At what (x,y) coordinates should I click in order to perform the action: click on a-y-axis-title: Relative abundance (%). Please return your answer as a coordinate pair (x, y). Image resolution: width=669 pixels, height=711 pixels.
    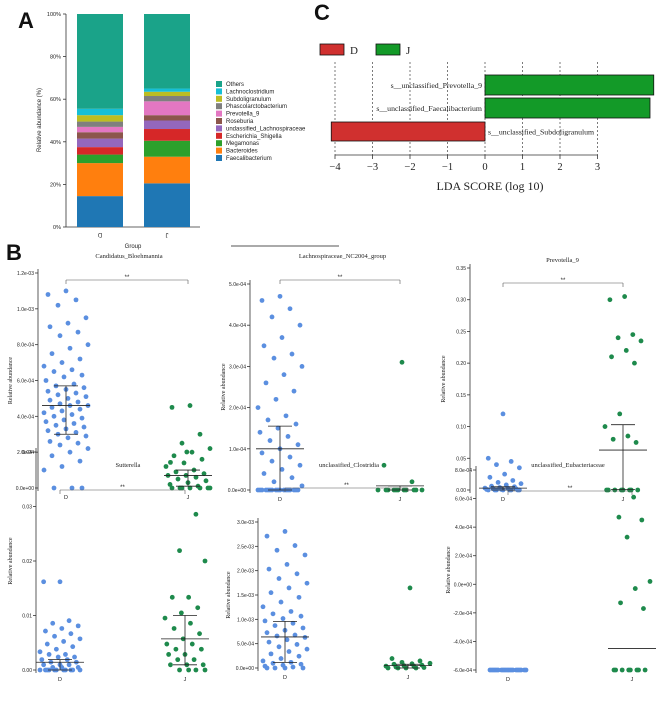
    Looking at the image, I should click on (40, 120).